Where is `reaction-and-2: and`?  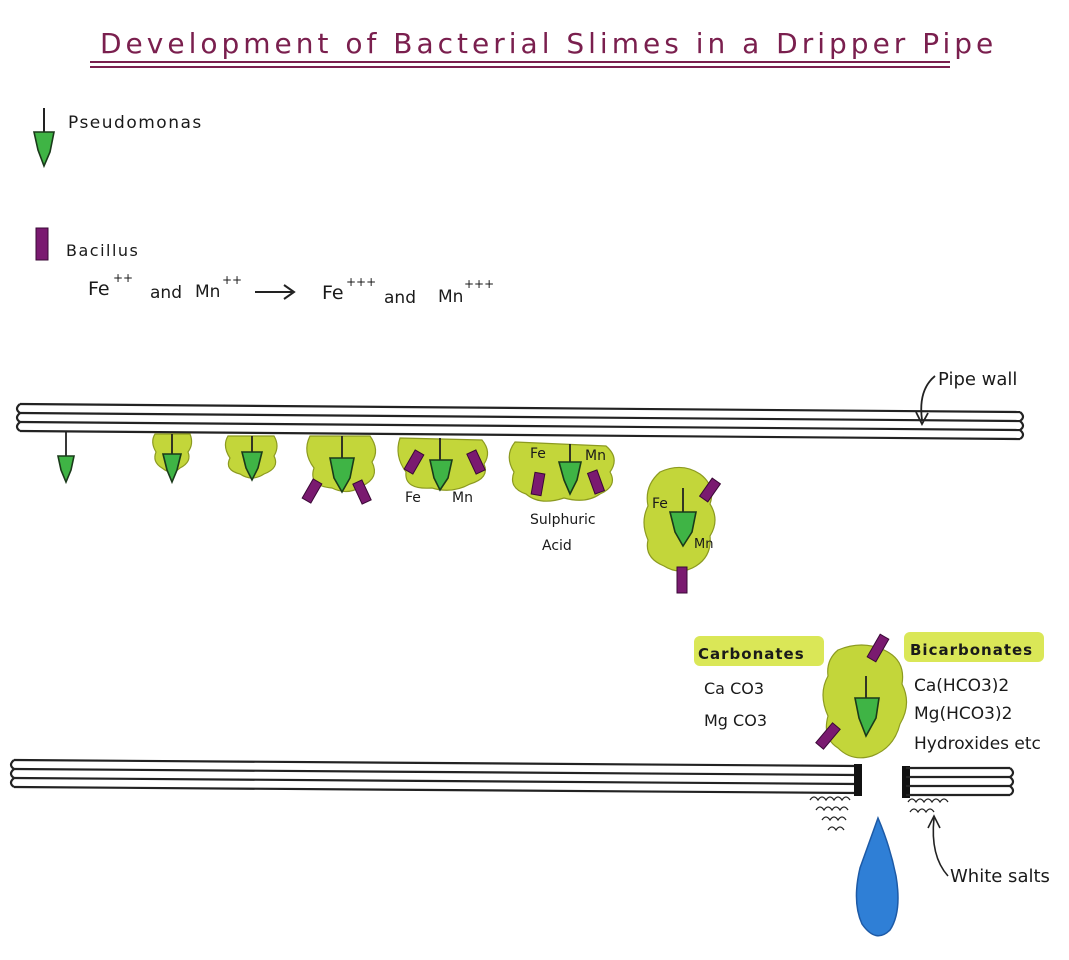 reaction-and-2: and is located at coordinates (400, 298).